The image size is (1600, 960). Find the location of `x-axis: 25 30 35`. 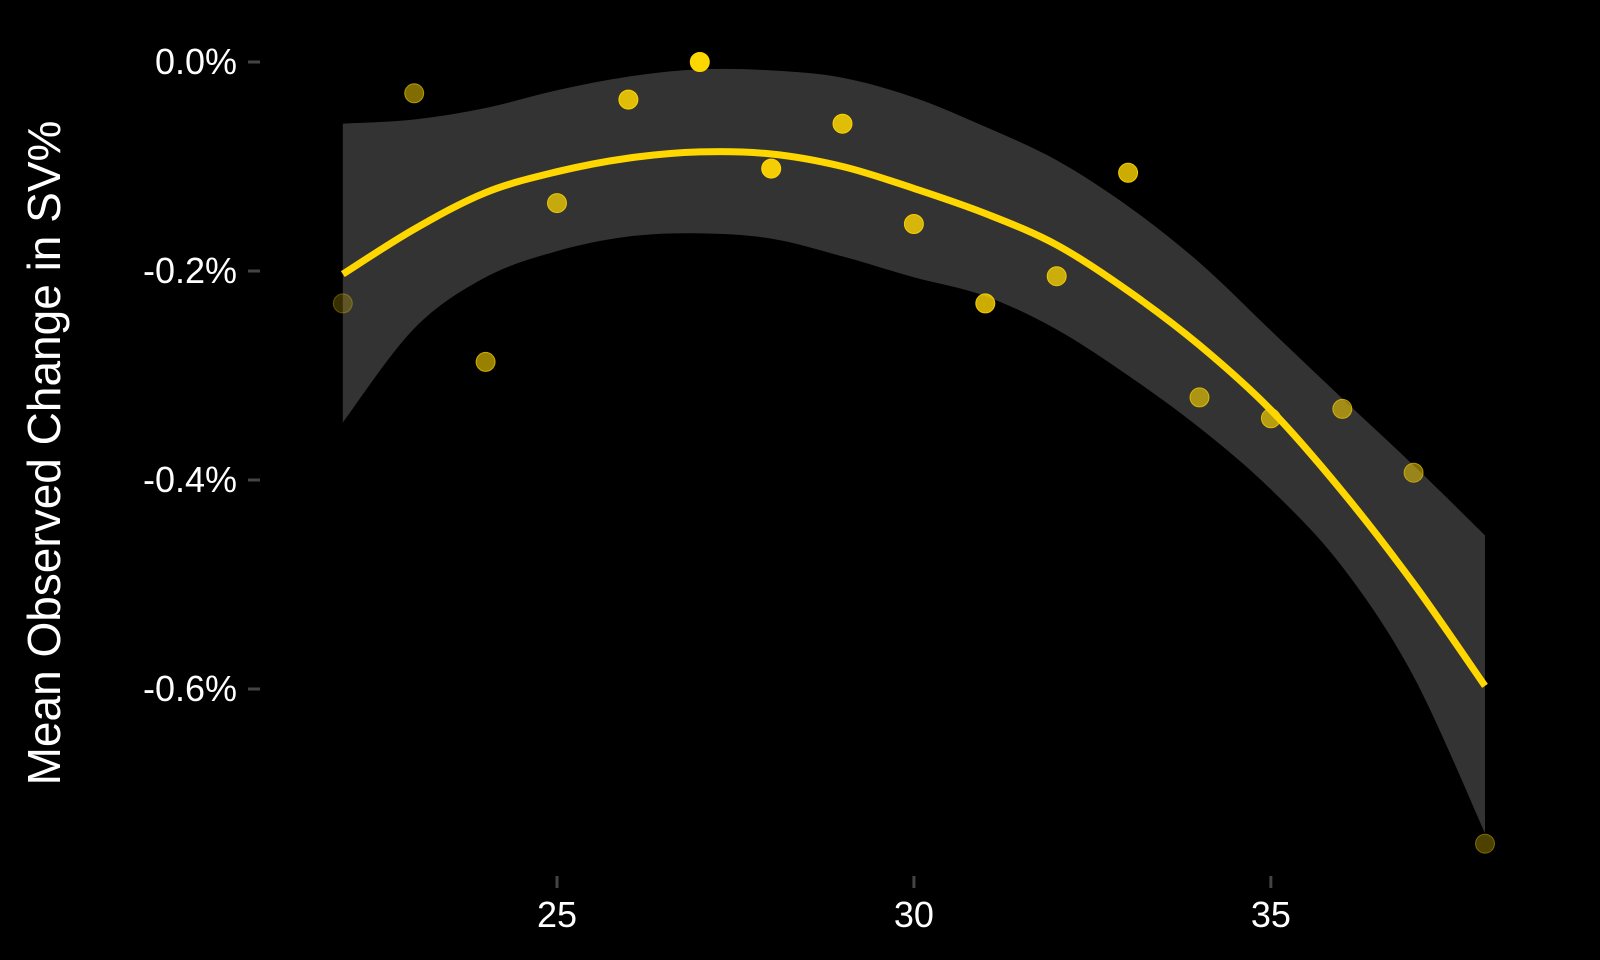

x-axis: 25 30 35 is located at coordinates (914, 905).